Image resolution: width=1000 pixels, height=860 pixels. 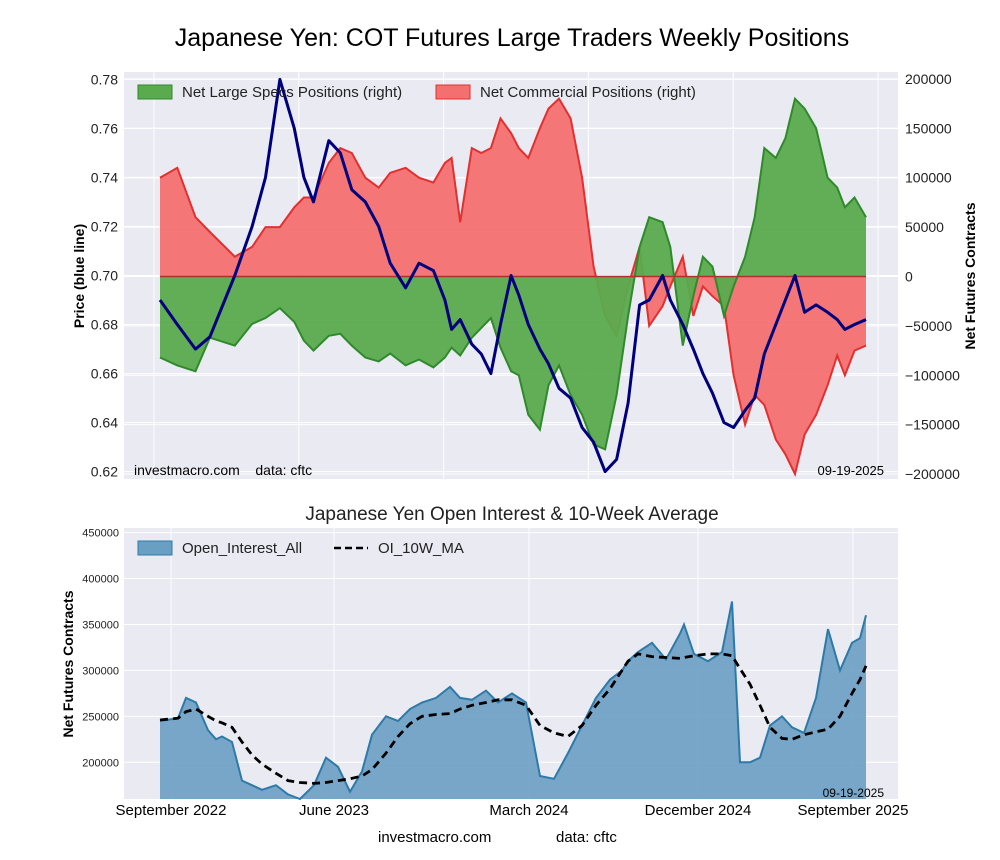 I want to click on left-y-tick-label: 0.68, so click(x=104, y=325).